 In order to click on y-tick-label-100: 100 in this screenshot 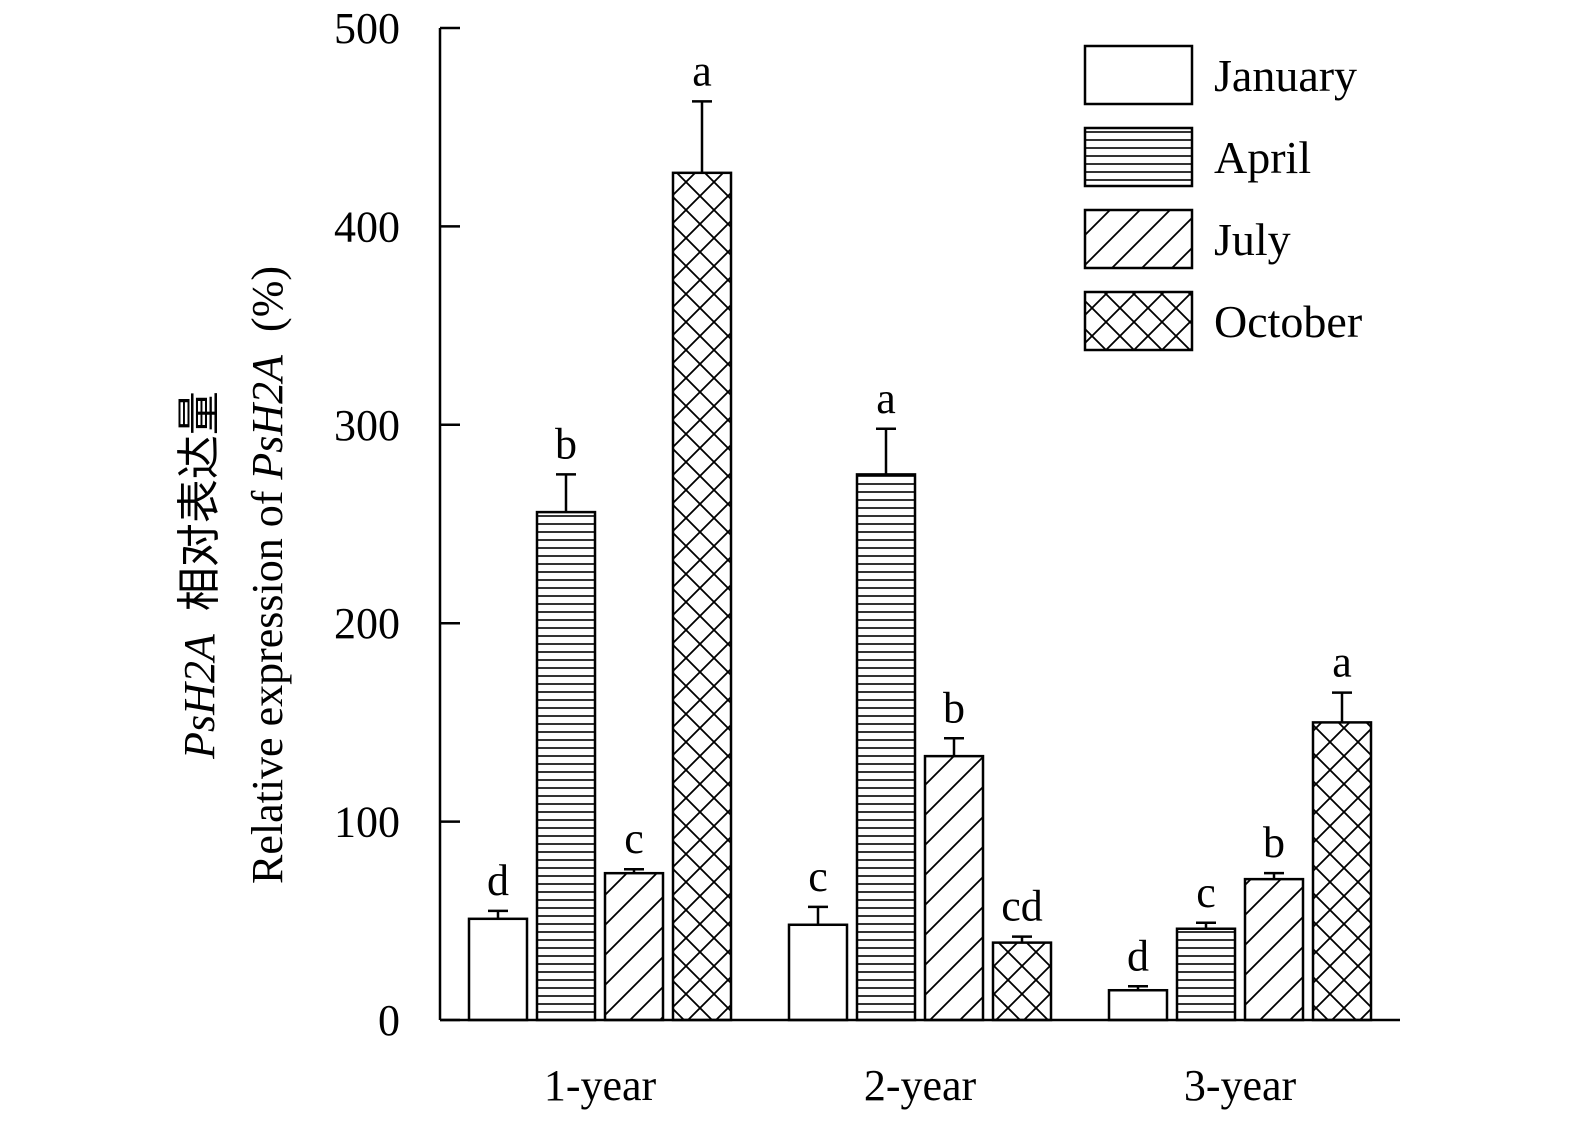, I will do `click(367, 822)`.